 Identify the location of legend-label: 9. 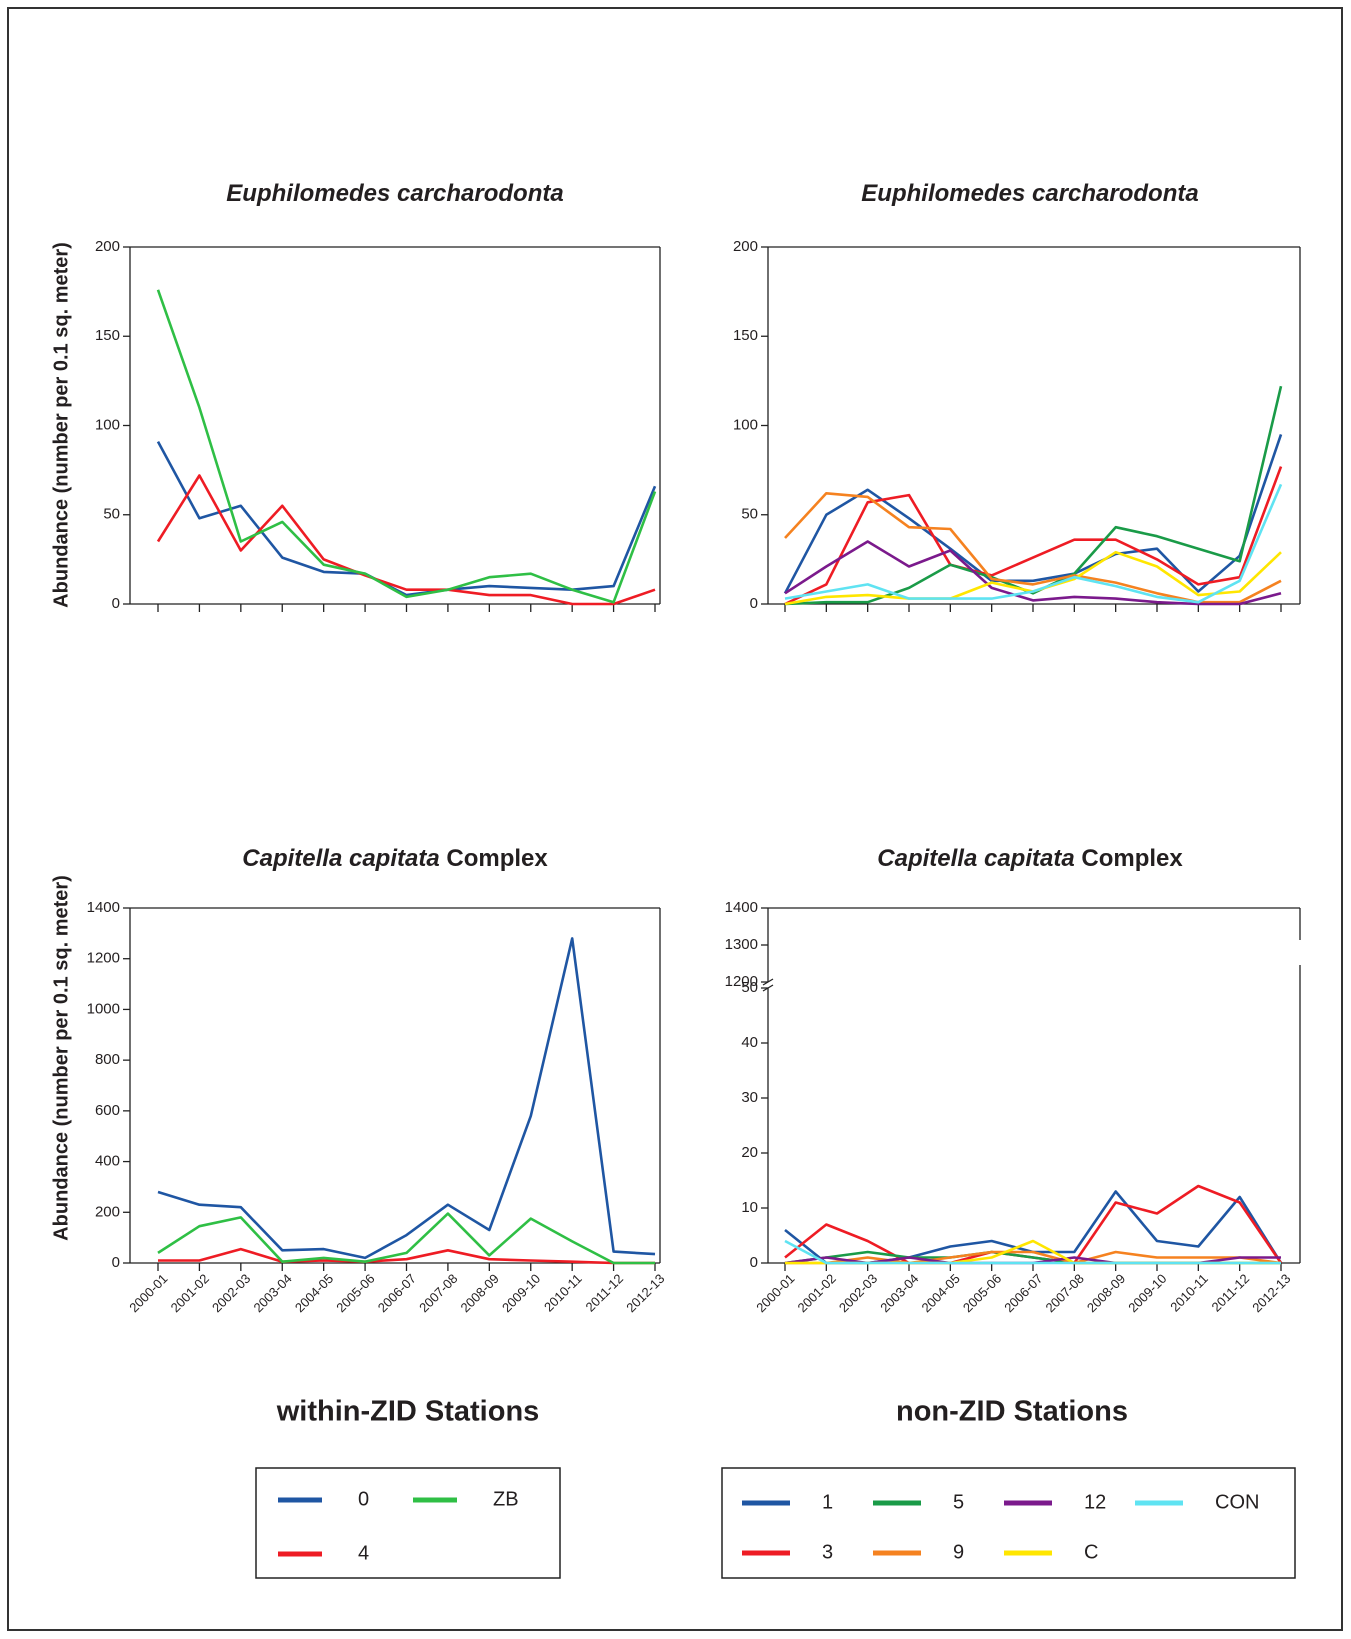
(958, 1552).